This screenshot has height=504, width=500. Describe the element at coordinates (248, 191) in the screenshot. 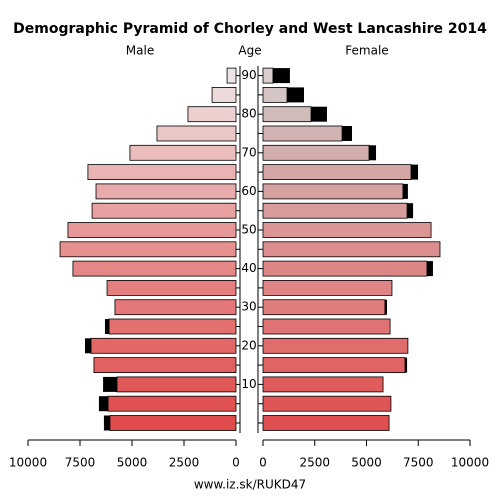

I see `y-tick-label: 60` at that location.